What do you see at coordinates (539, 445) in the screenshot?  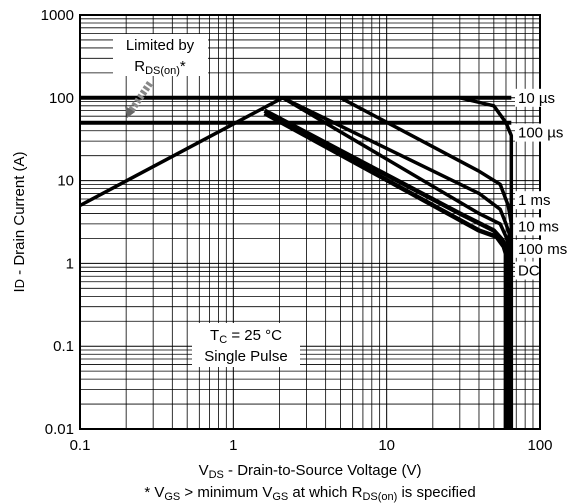 I see `x-tick-label: 100` at bounding box center [539, 445].